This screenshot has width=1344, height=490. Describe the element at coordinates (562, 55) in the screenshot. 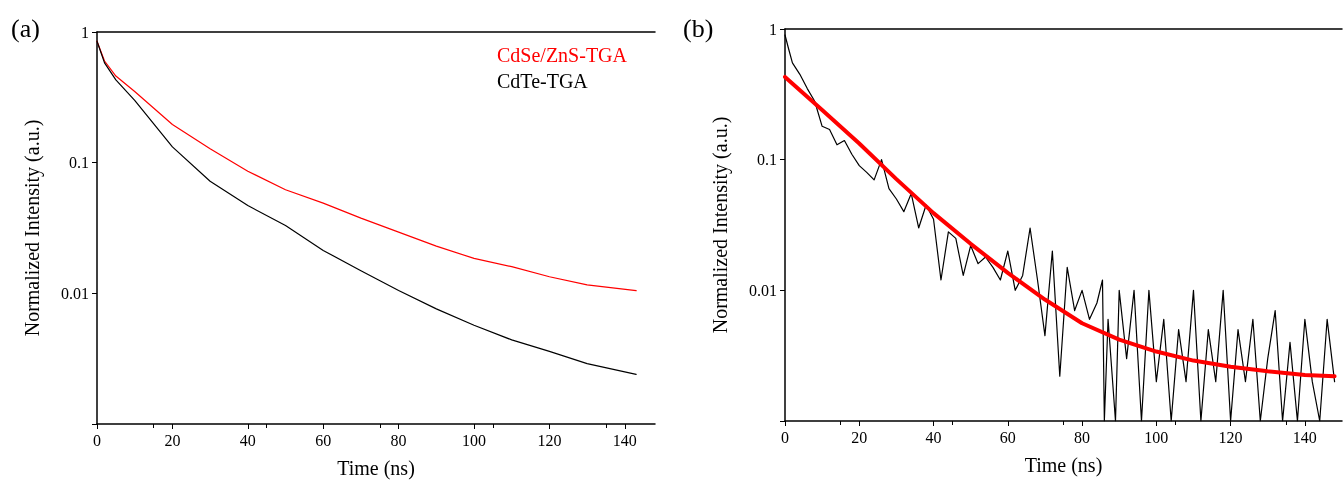

I see `text: CdSe/ZnS-TGA` at that location.